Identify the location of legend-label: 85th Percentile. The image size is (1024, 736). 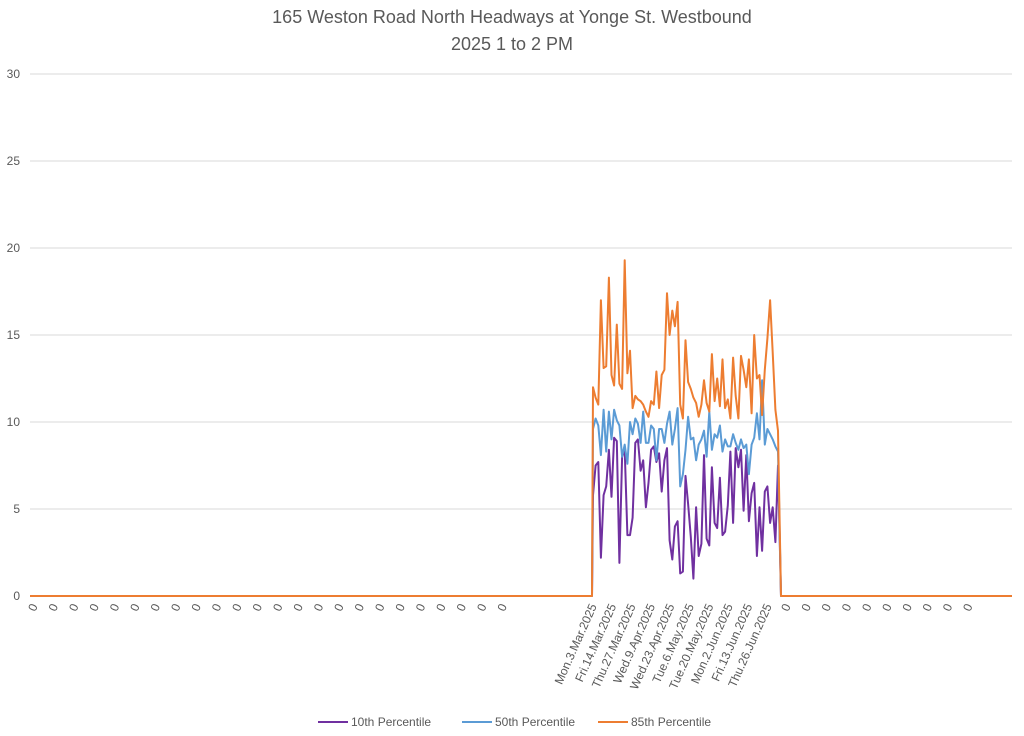
(671, 722).